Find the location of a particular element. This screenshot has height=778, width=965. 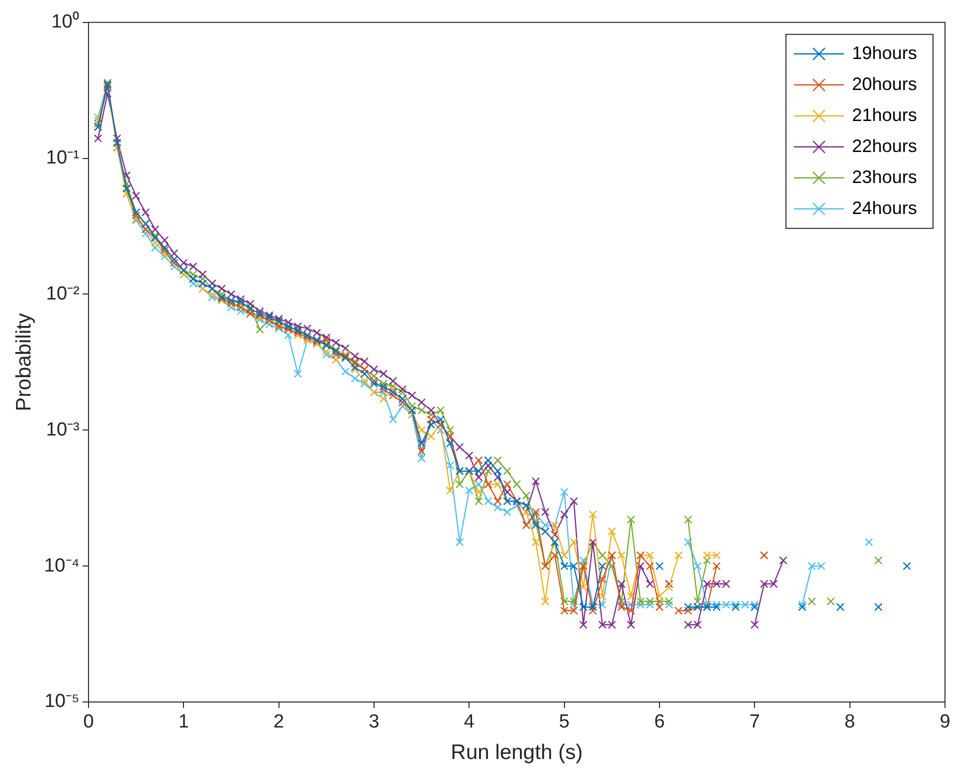

legend-label: 23hours is located at coordinates (885, 176).